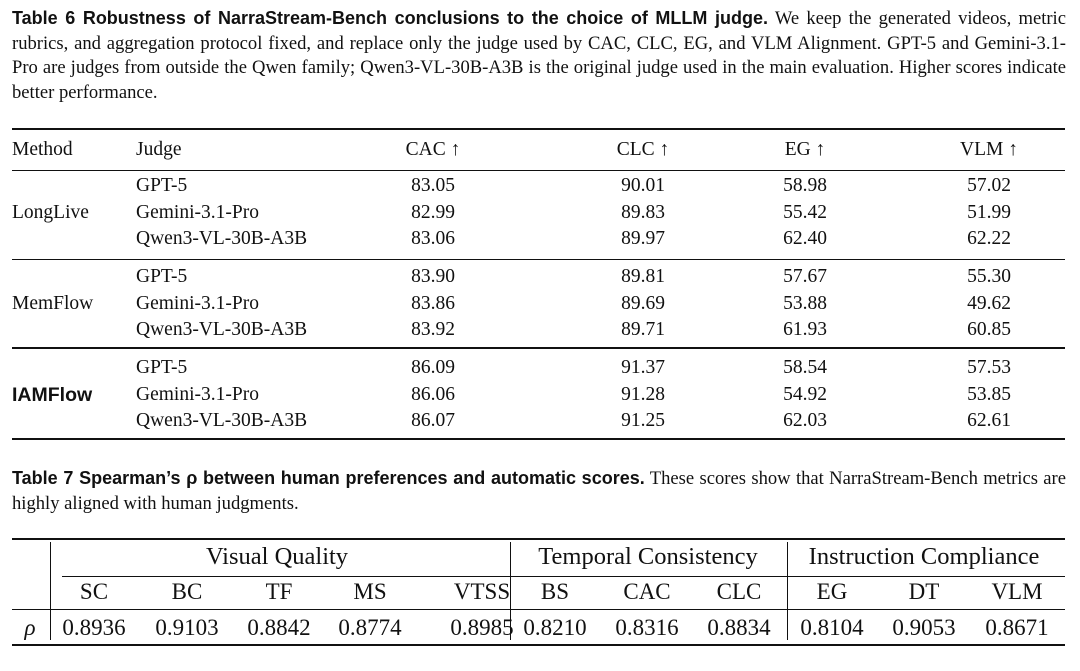  Describe the element at coordinates (989, 149) in the screenshot. I see `table6-header-cell: VLM ↑` at that location.